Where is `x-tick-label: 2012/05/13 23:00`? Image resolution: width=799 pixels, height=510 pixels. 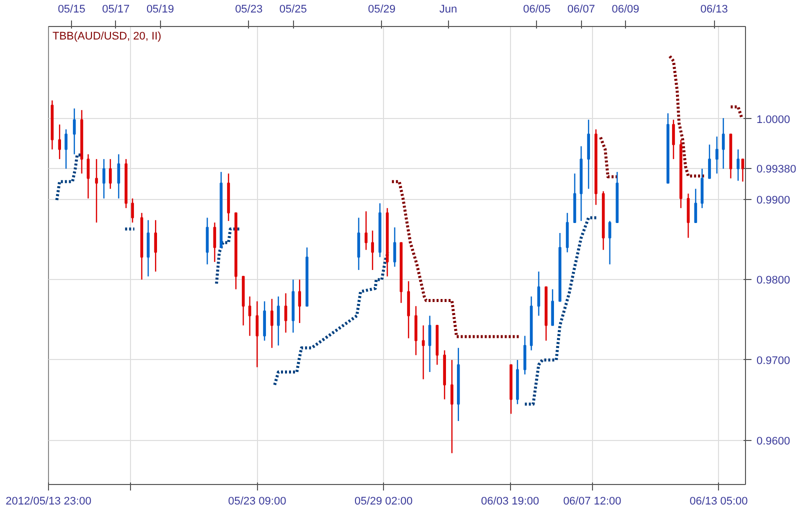 x-tick-label: 2012/05/13 23:00 is located at coordinates (49, 502).